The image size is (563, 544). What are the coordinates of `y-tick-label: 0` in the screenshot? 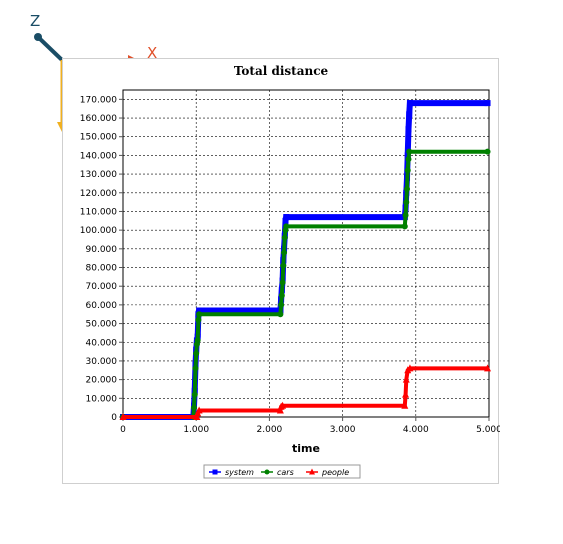 It's located at (114, 418).